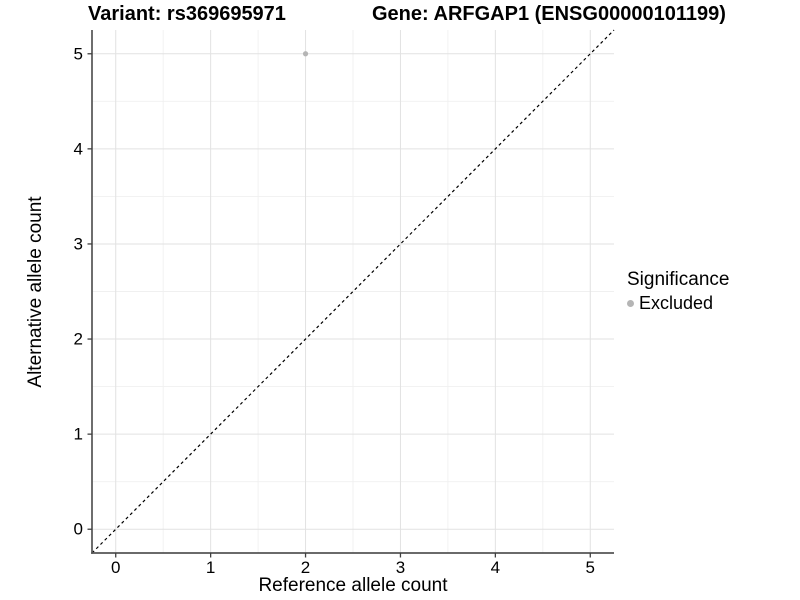 The width and height of the screenshot is (800, 600). What do you see at coordinates (78, 148) in the screenshot?
I see `y-tick-label: 4` at bounding box center [78, 148].